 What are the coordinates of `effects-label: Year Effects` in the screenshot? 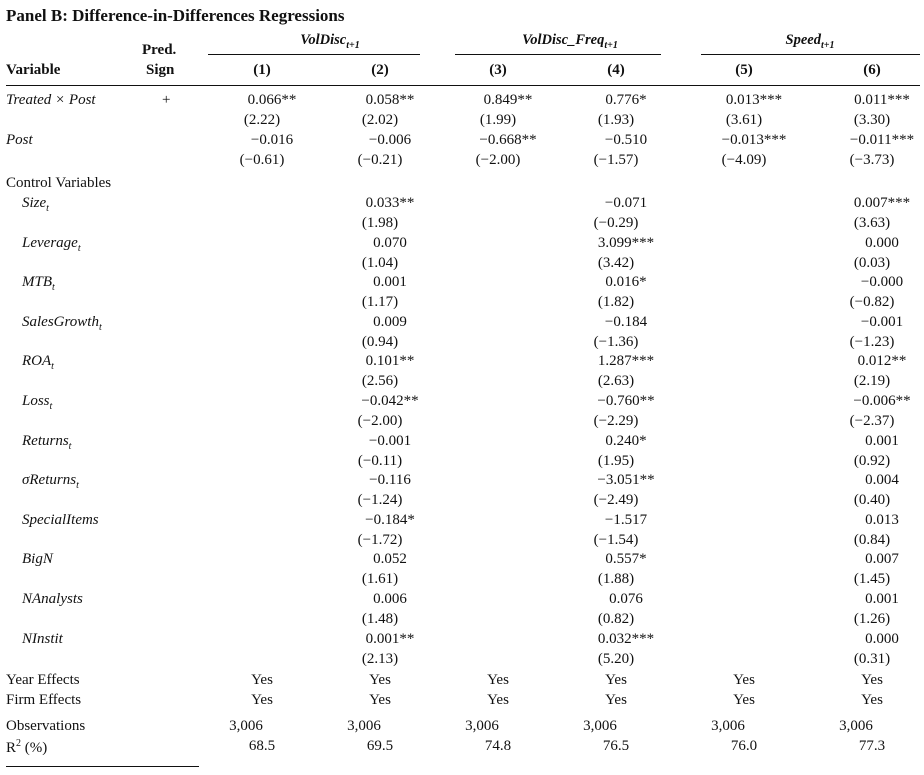 It's located at (43, 680).